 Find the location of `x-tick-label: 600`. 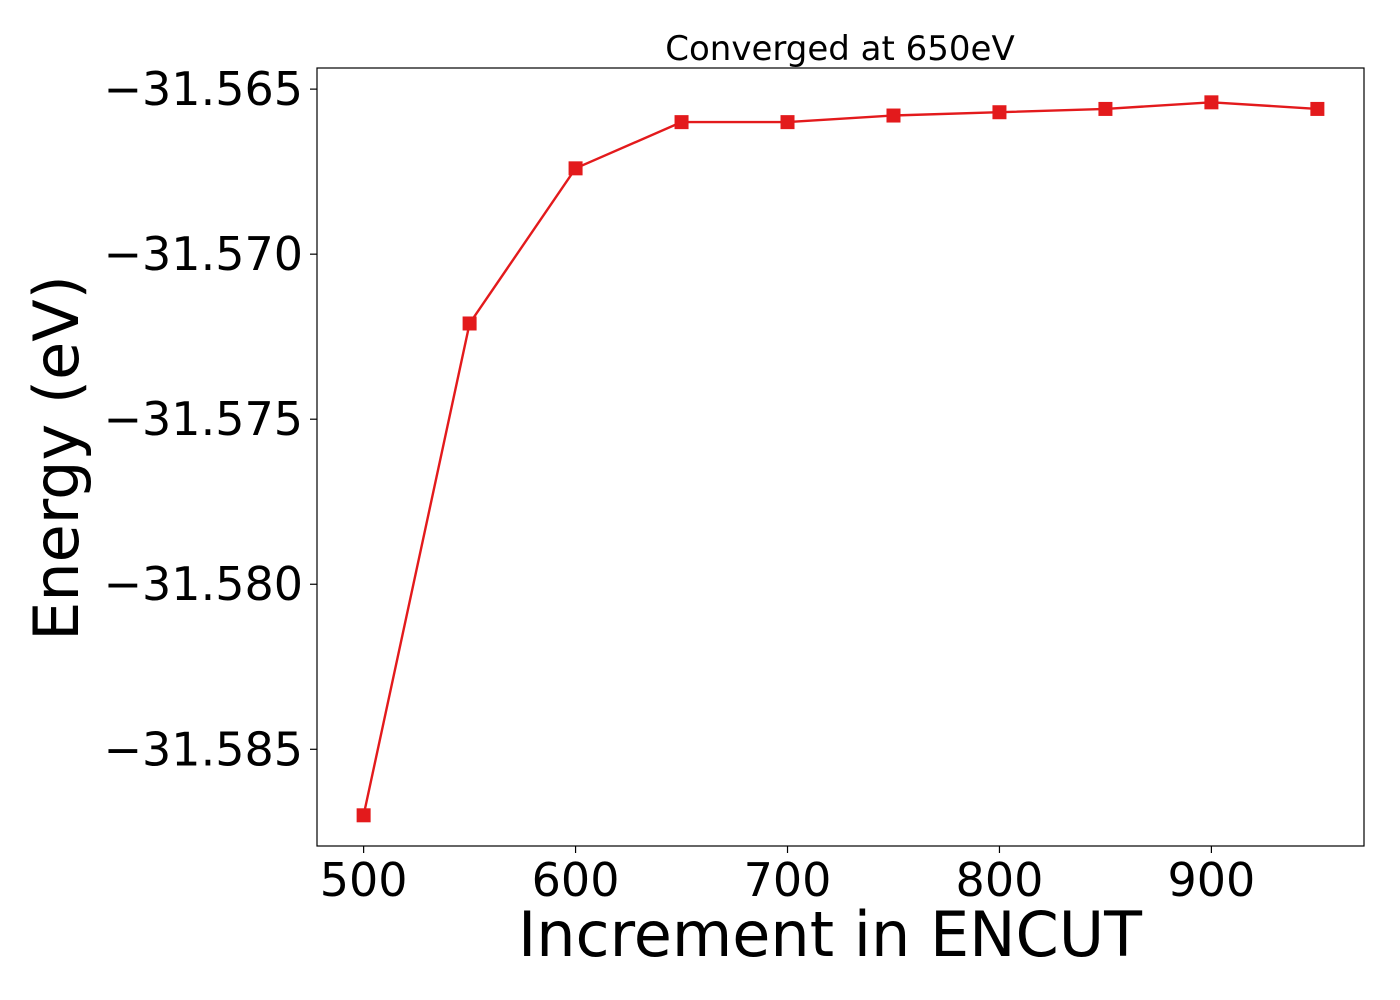

x-tick-label: 600 is located at coordinates (576, 880).